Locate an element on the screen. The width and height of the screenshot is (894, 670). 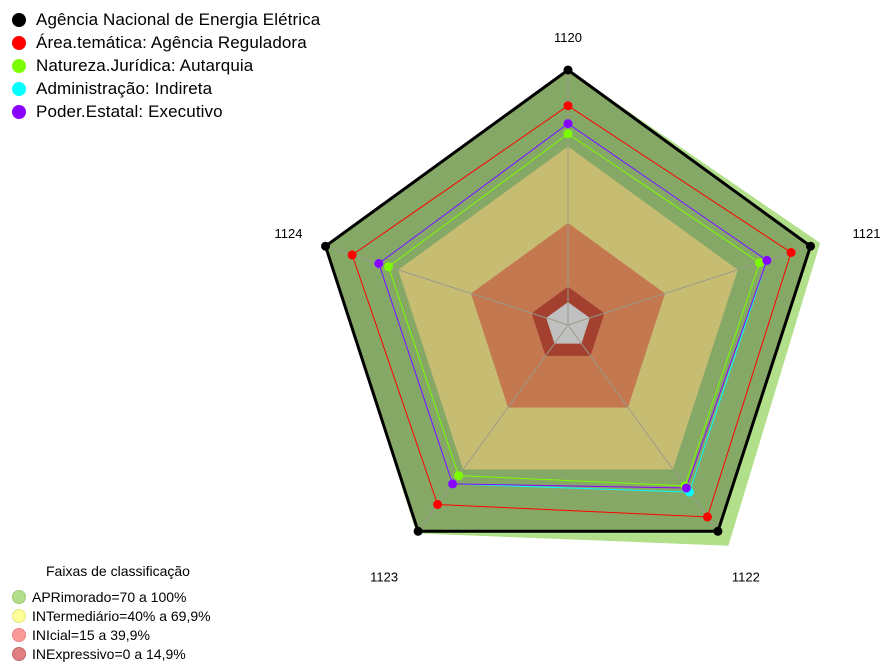
band-label: INTermediário=40% a 69,9% is located at coordinates (121, 615).